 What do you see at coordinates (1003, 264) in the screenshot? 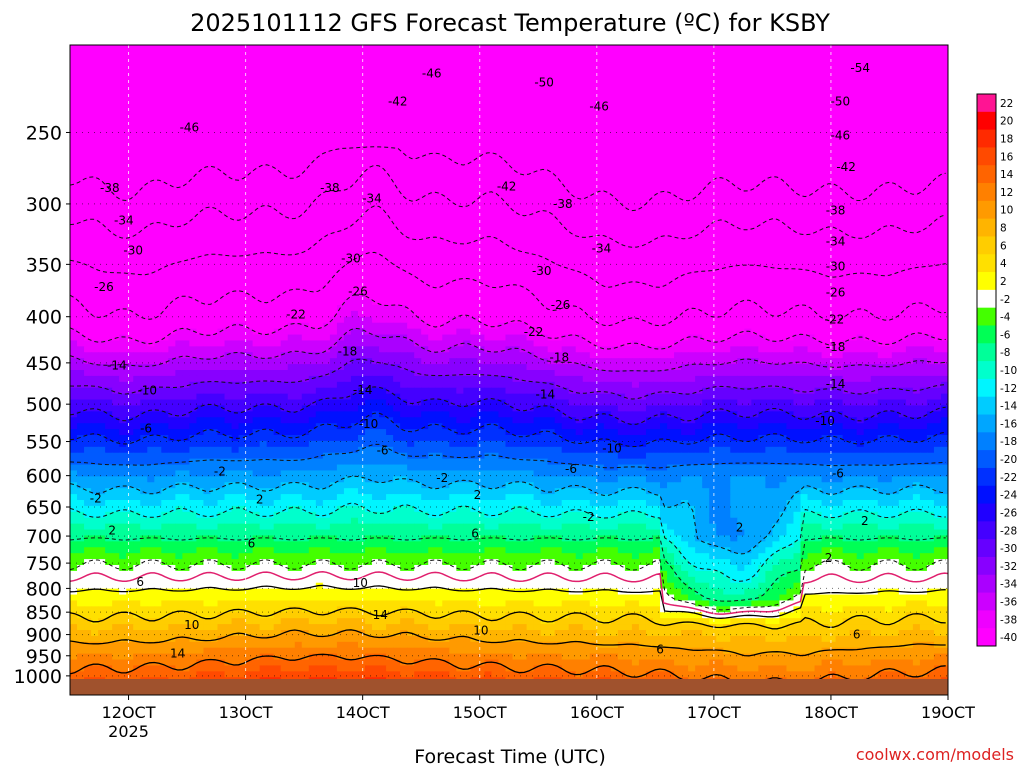
I see `colorbar-label: 4` at bounding box center [1003, 264].